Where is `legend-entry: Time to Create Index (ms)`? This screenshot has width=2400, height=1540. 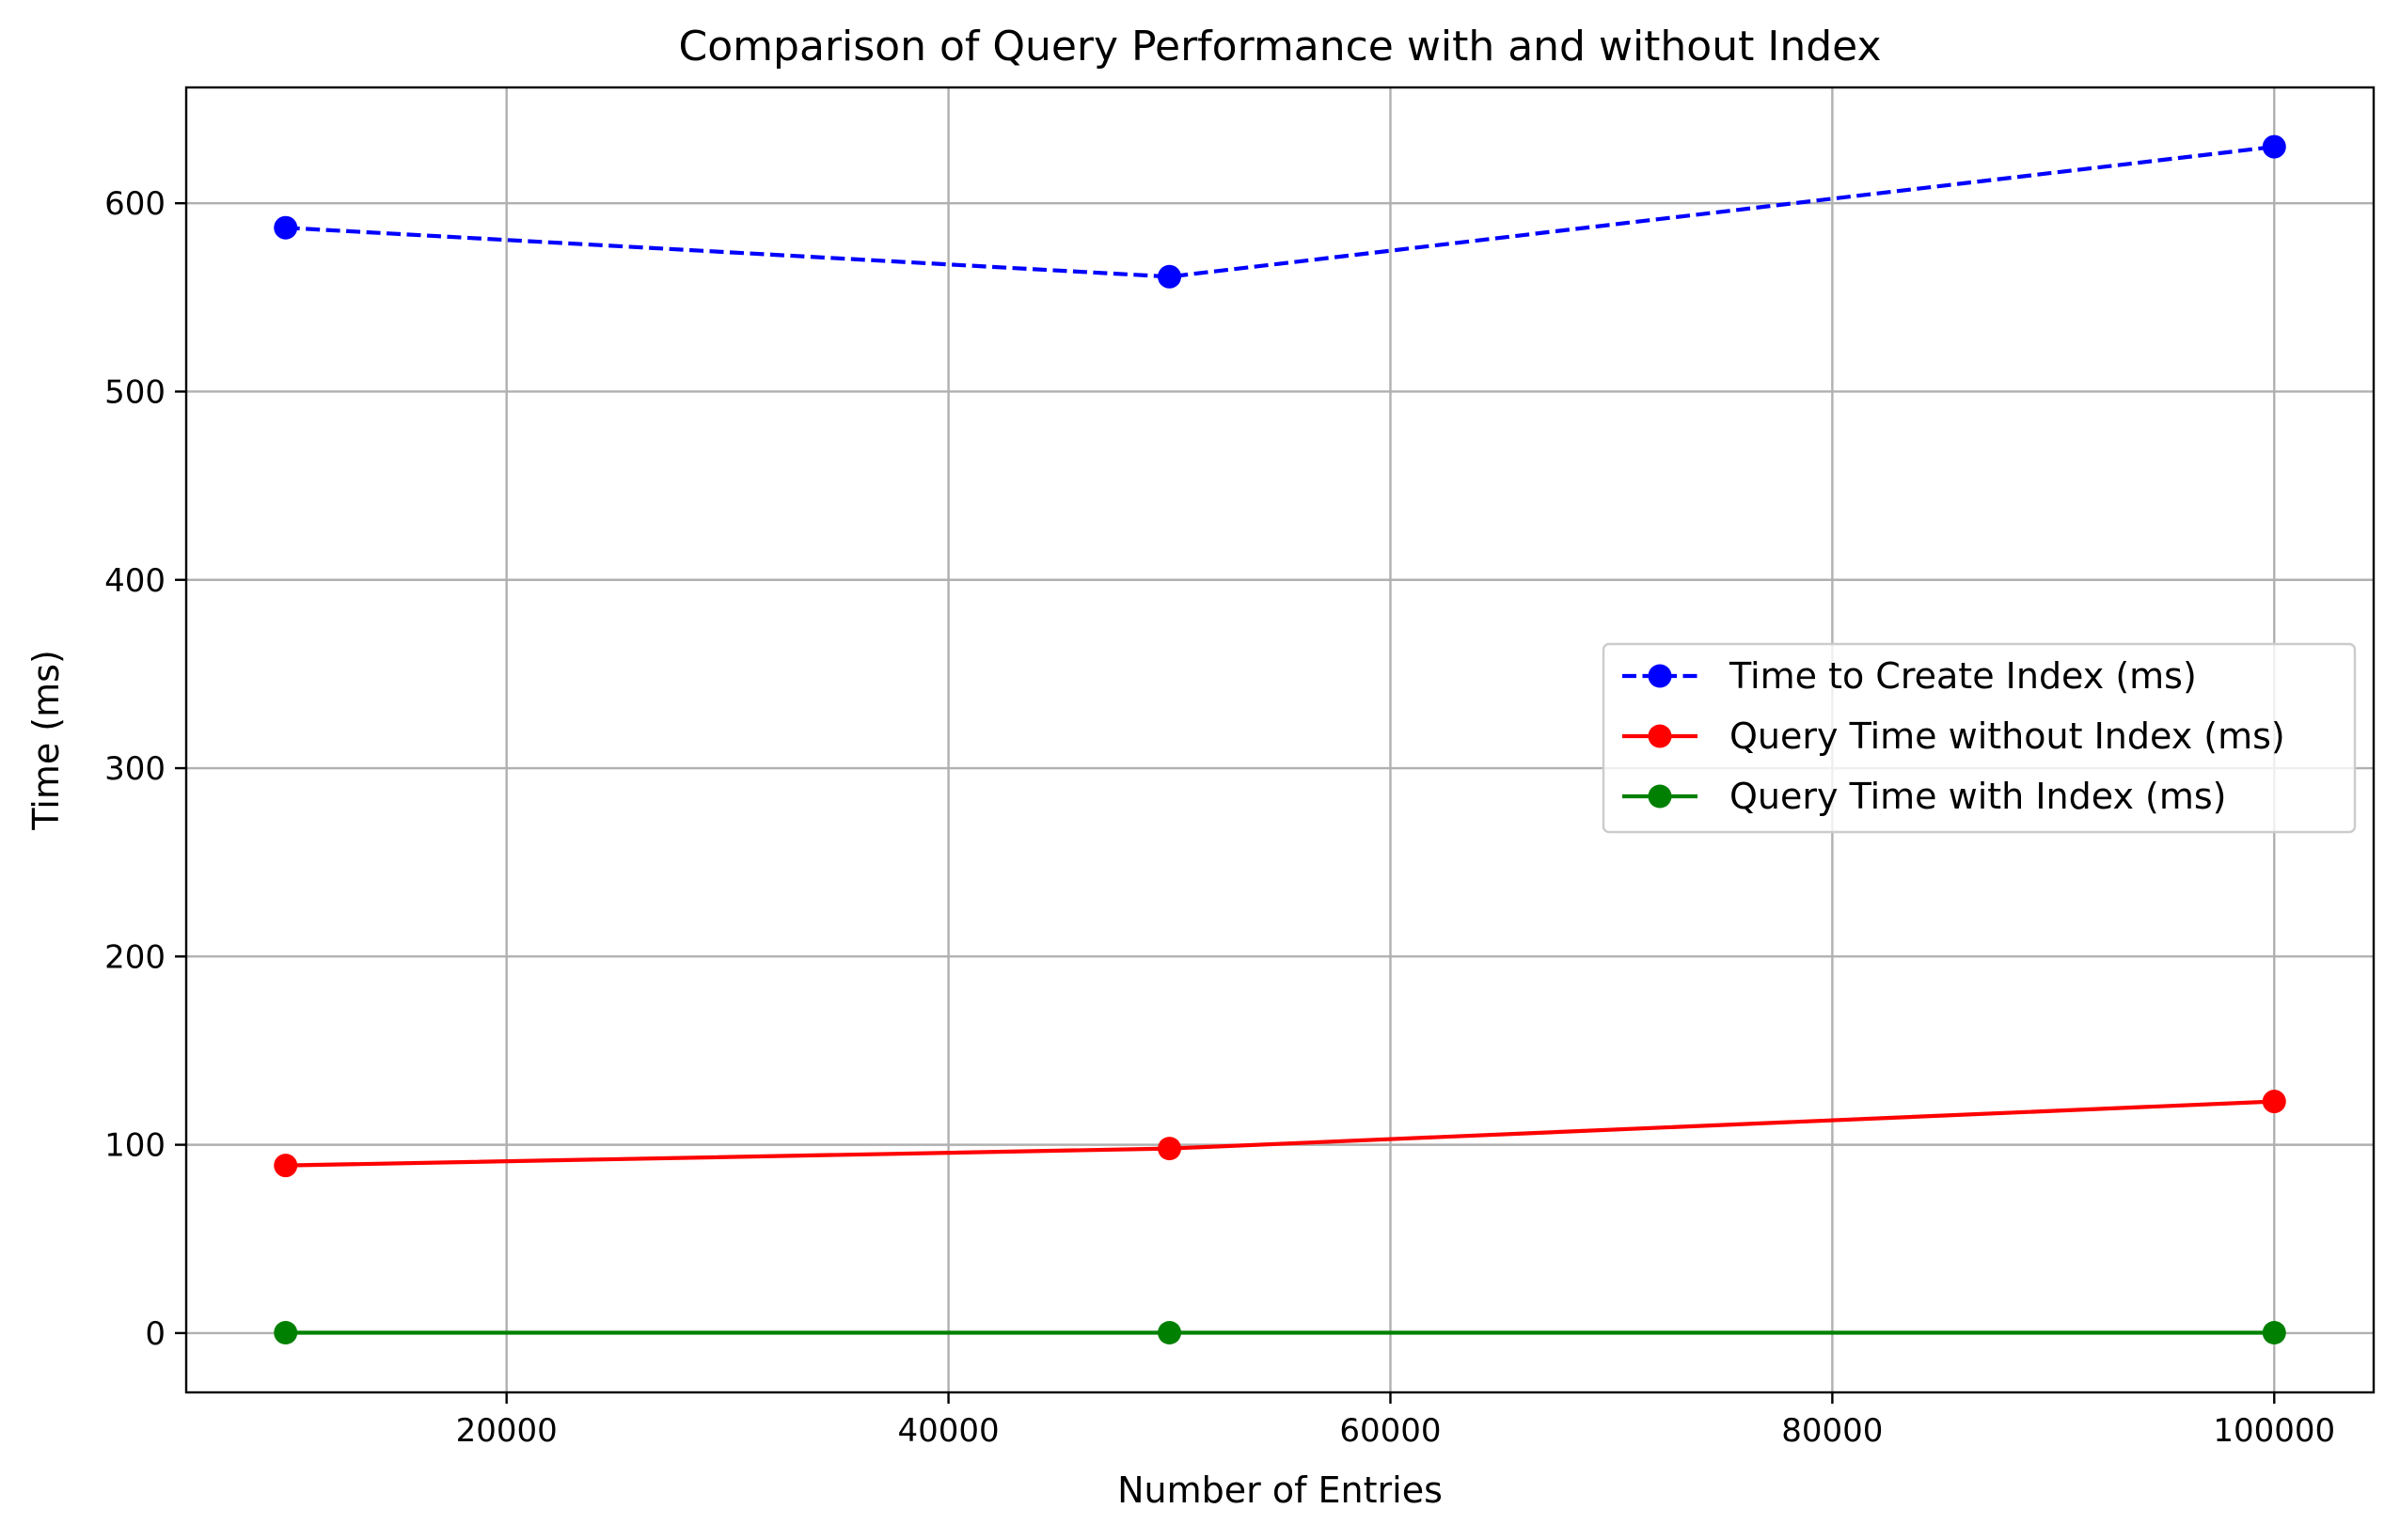
legend-entry: Time to Create Index (ms) is located at coordinates (1909, 676).